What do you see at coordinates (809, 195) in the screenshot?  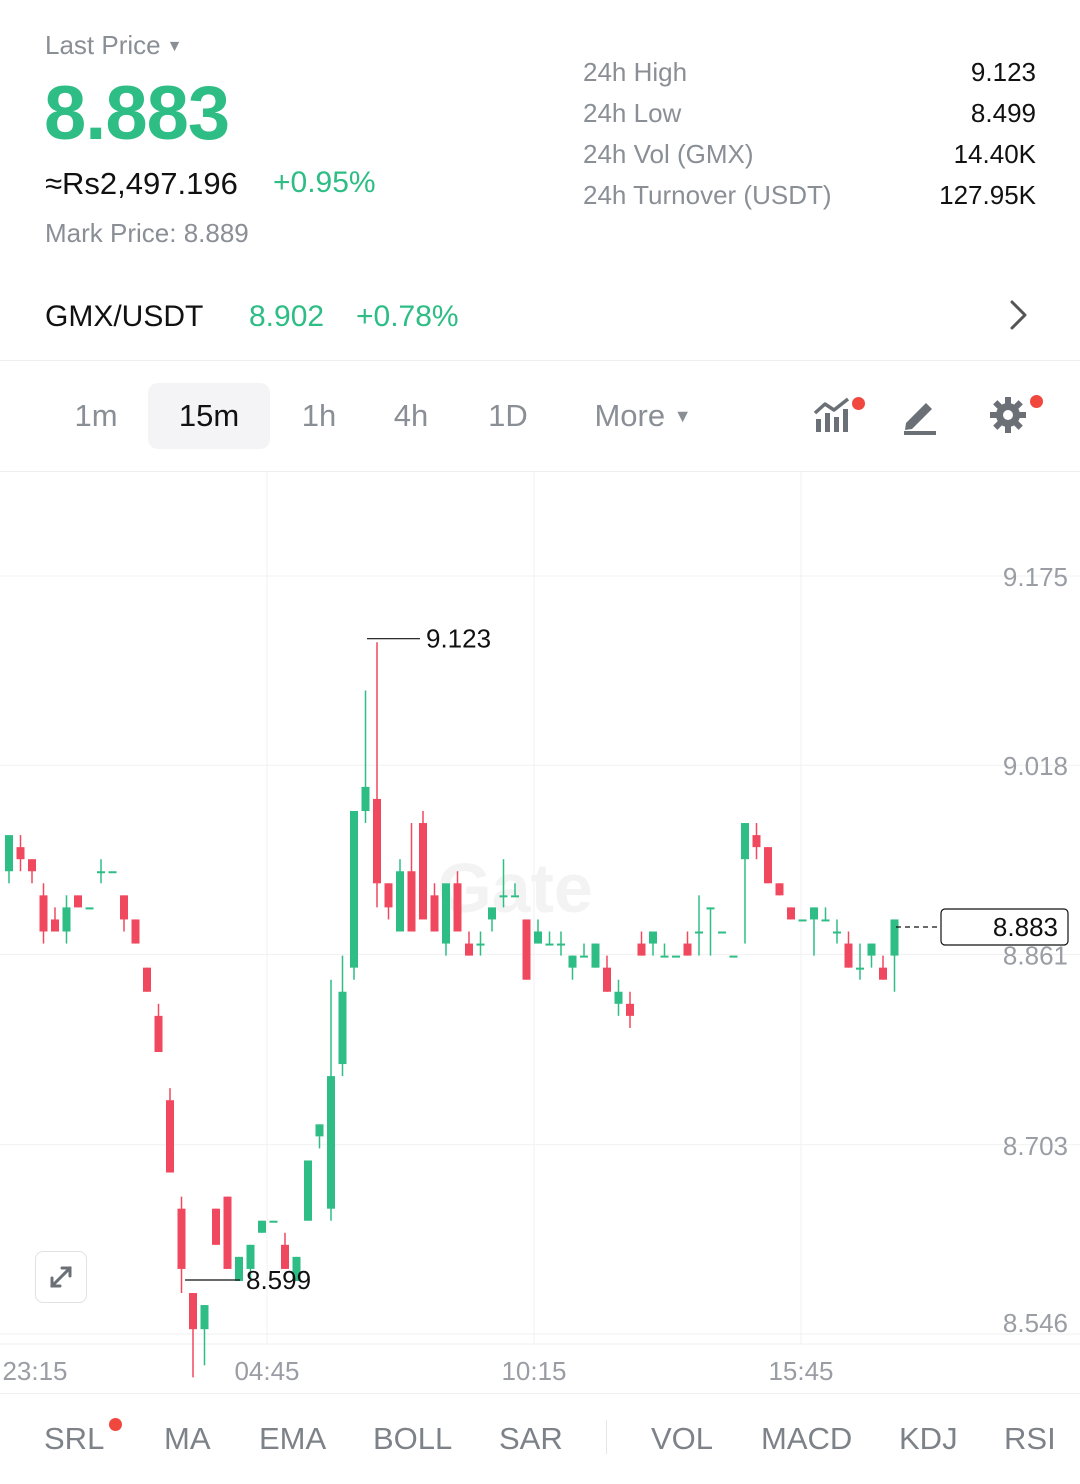 I see `stat-24h-turnover: 24h Turnover (USDT) 127.95K` at bounding box center [809, 195].